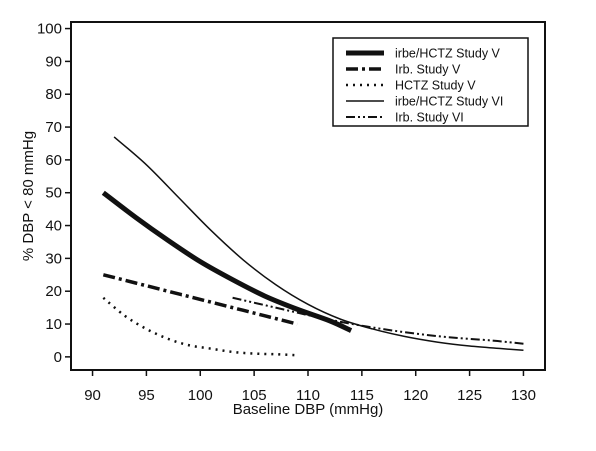  What do you see at coordinates (308, 409) in the screenshot?
I see `x-axis-title: Baseline DBP (mmHg)` at bounding box center [308, 409].